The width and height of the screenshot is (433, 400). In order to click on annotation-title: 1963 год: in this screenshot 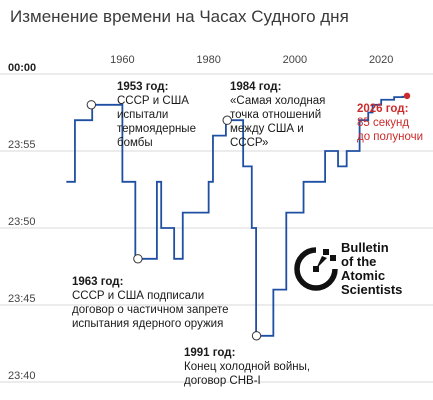, I will do `click(97, 282)`.